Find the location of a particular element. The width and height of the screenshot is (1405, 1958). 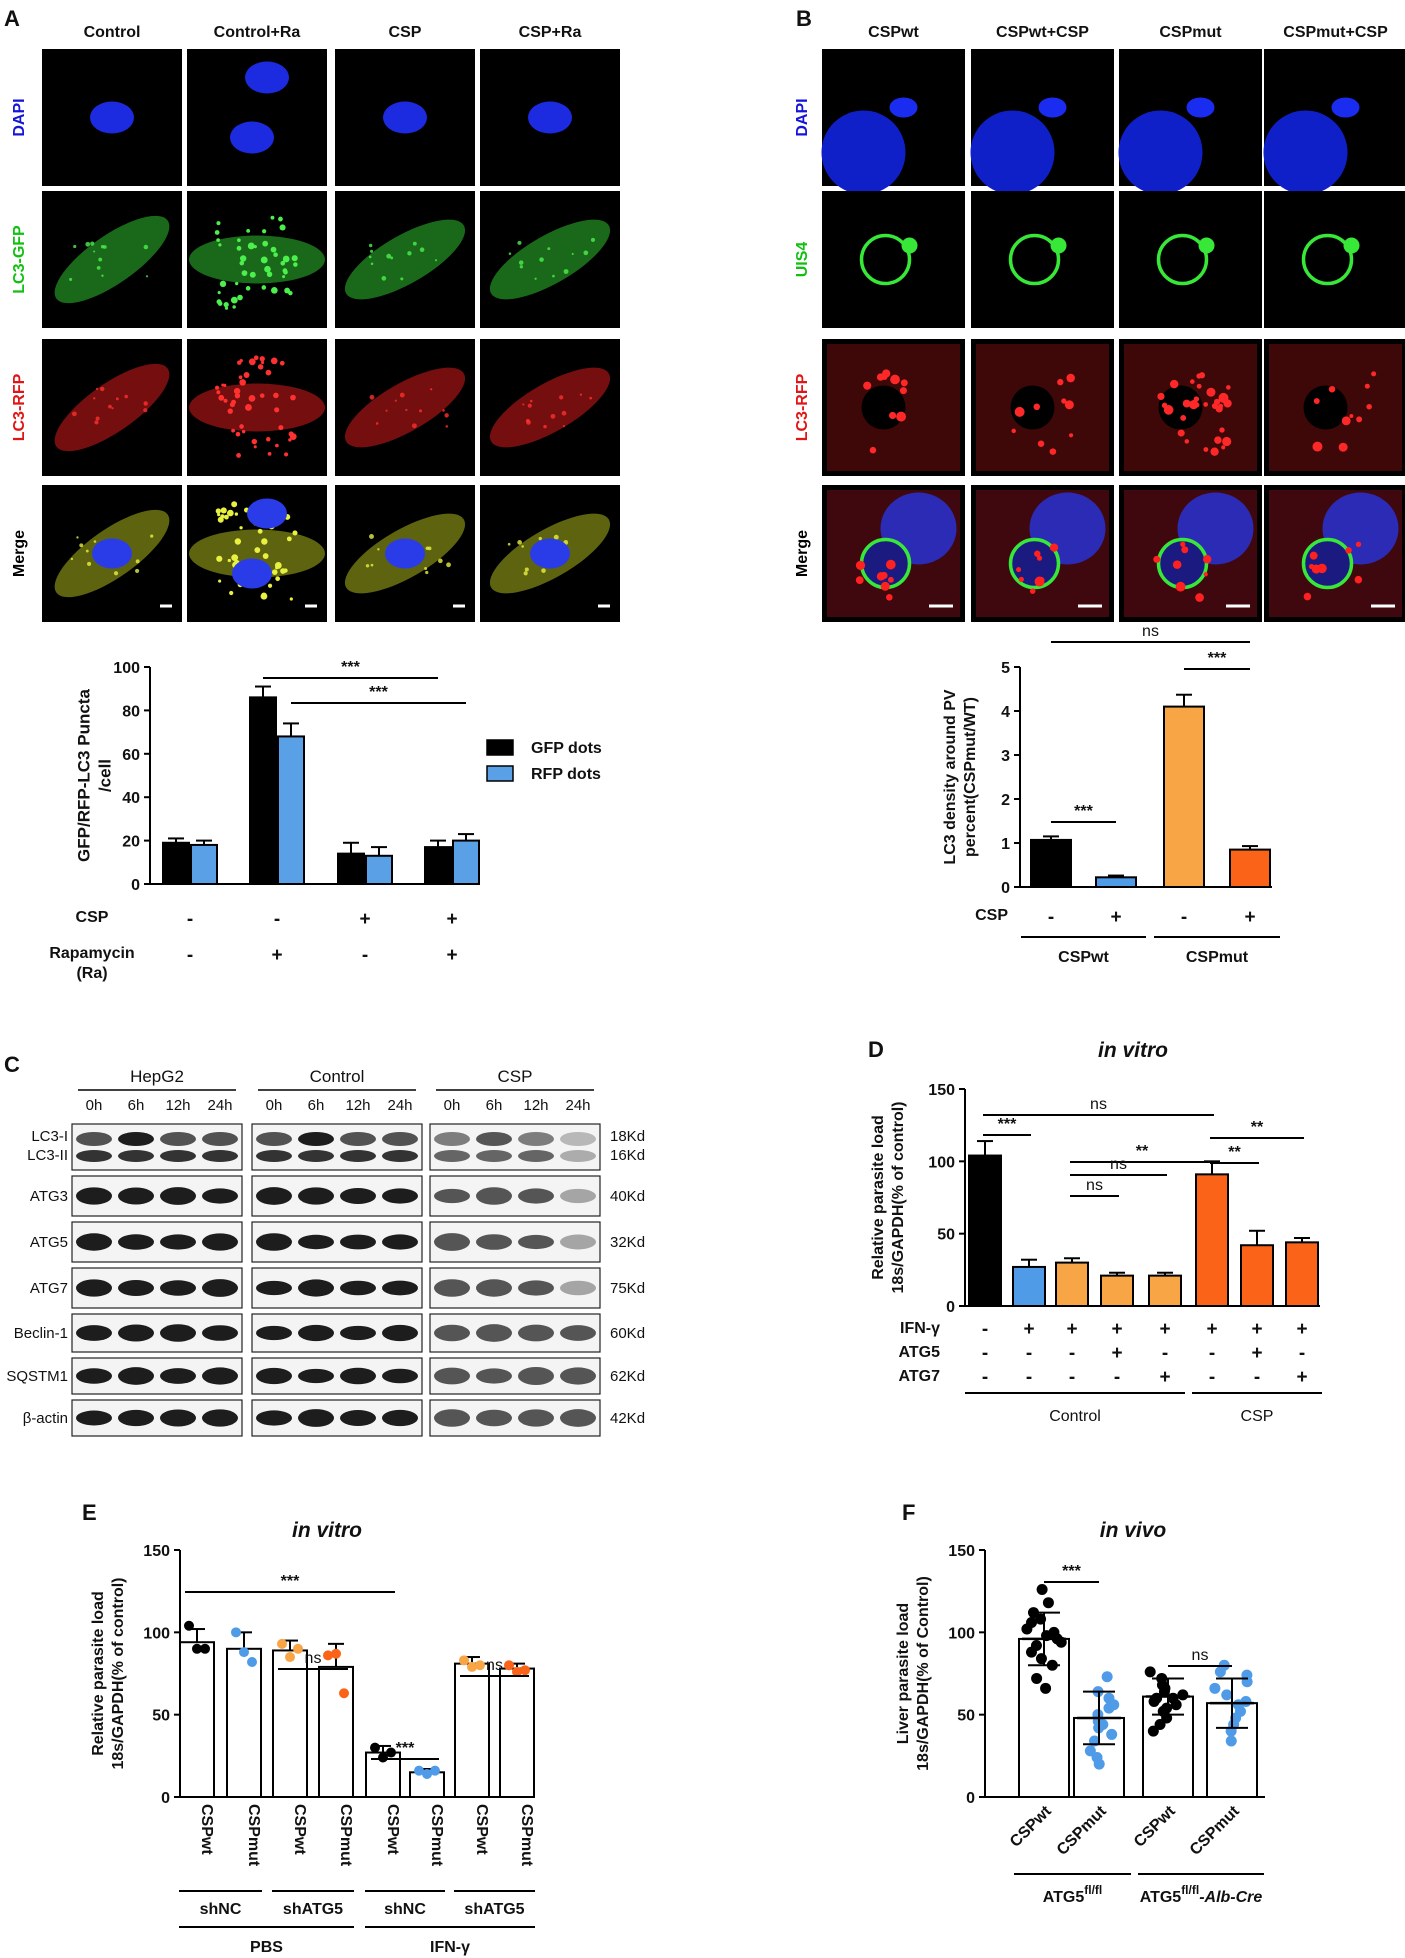

chart-a-factor-label: (Ra) is located at coordinates (91, 973).